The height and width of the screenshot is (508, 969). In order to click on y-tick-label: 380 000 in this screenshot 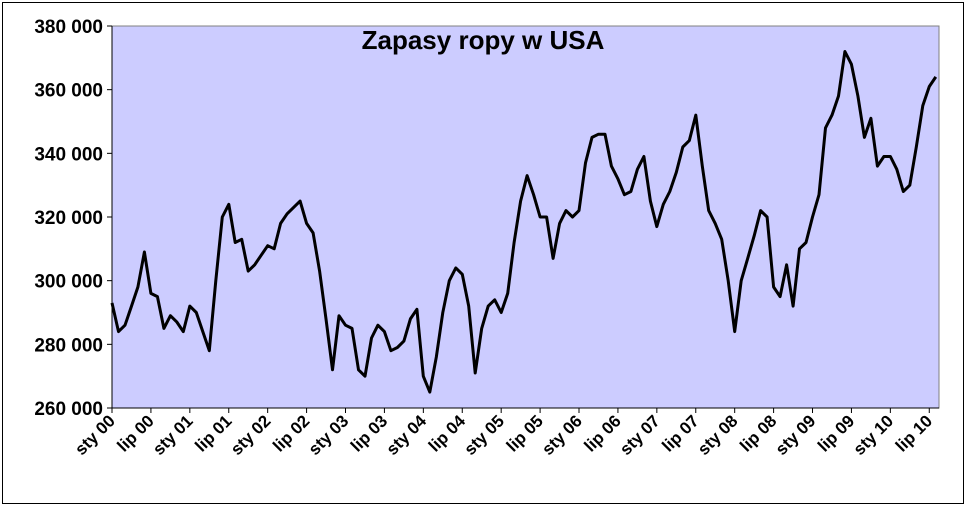, I will do `click(68, 27)`.